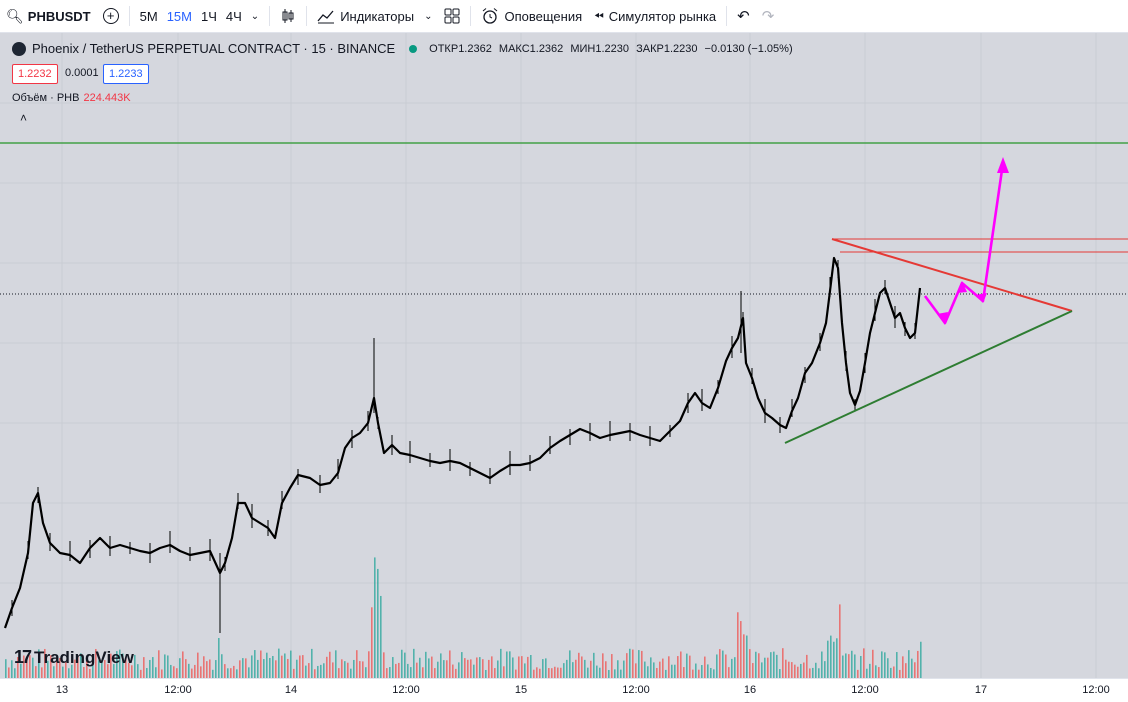 This screenshot has height=702, width=1128. What do you see at coordinates (962, 287) in the screenshot?
I see `forecast-arrowhead` at bounding box center [962, 287].